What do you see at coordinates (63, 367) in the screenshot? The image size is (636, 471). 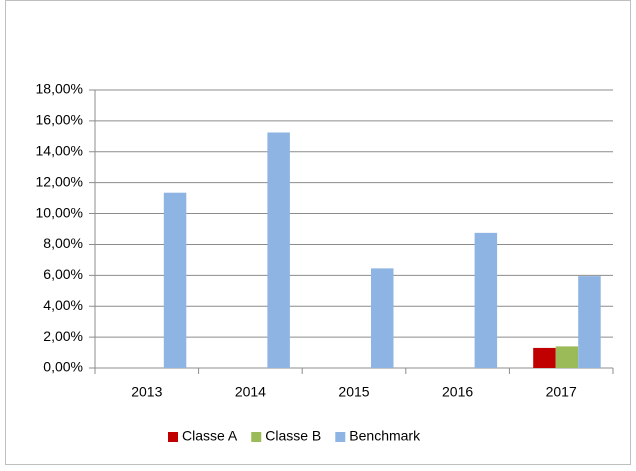 I see `y-tick-label: 0,00%` at bounding box center [63, 367].